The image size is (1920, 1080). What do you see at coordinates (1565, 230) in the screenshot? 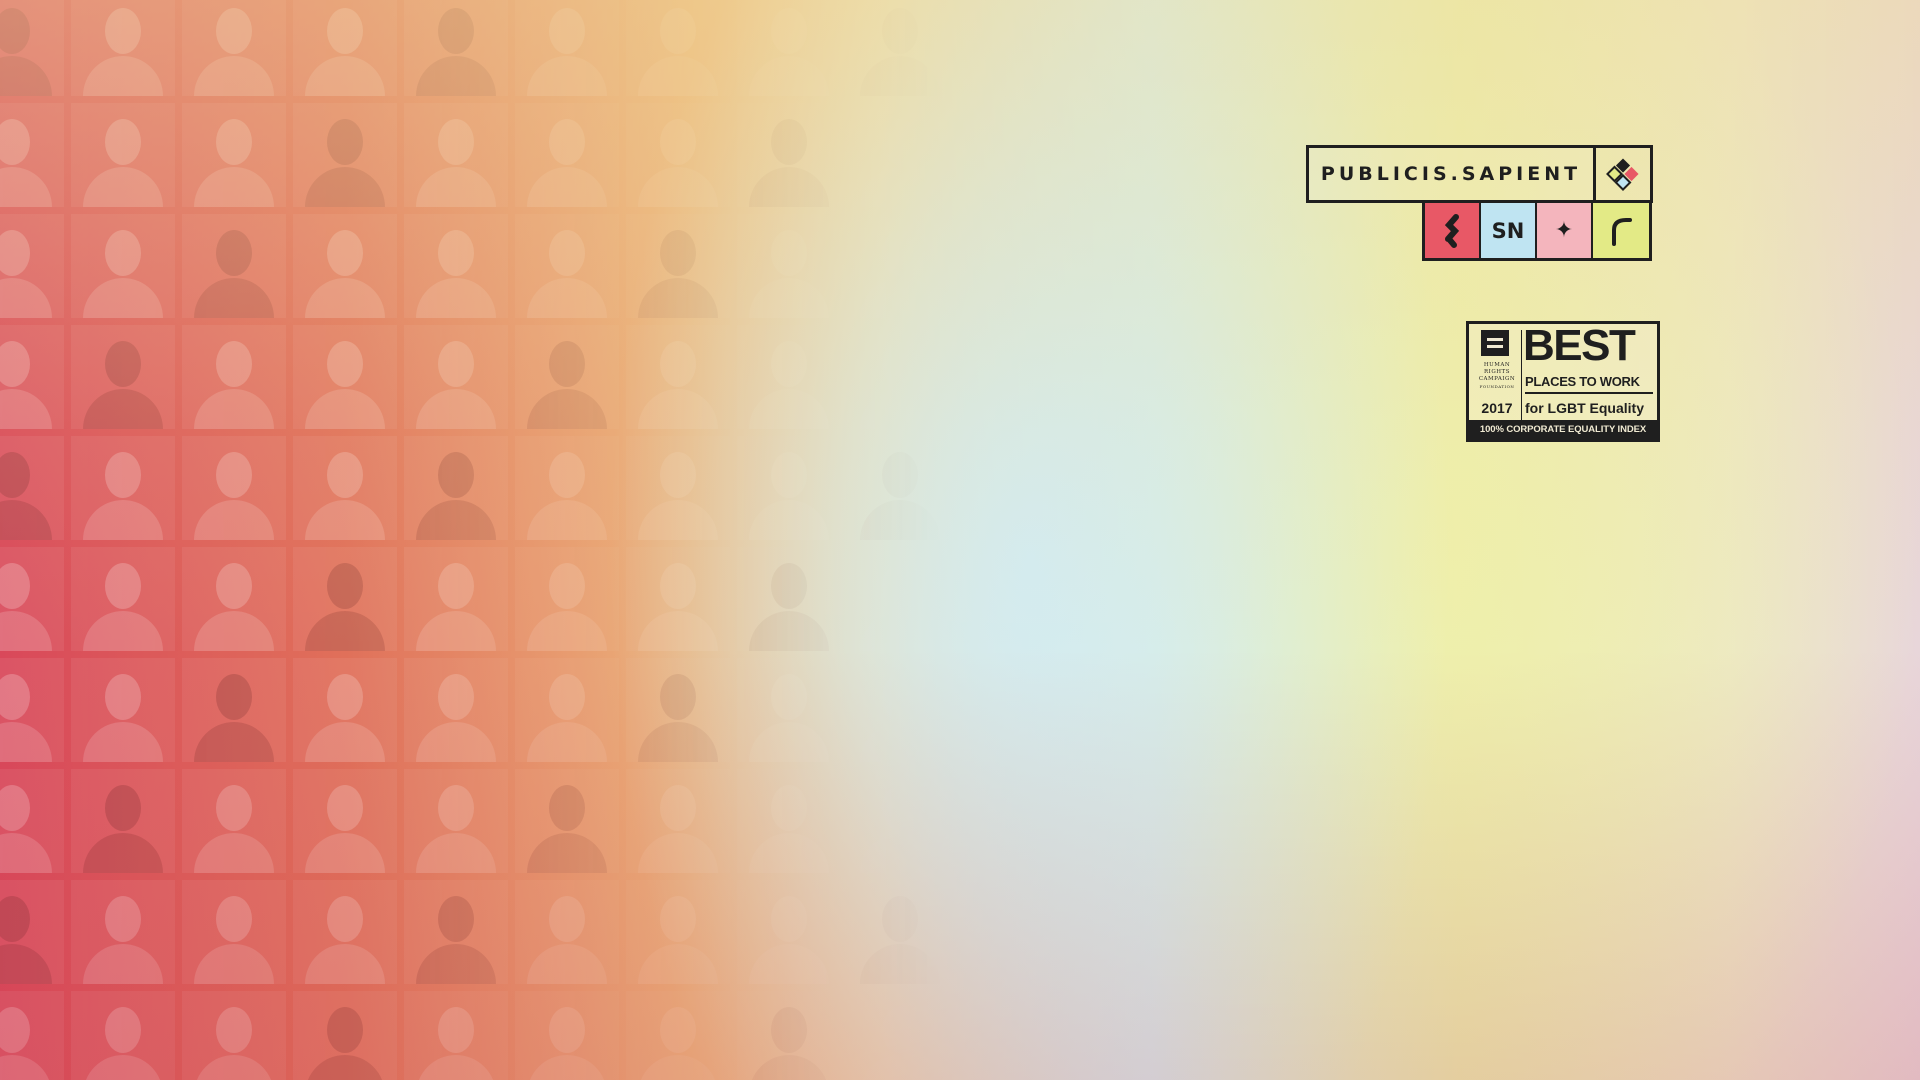
I see `sparkle-icon: ✦` at bounding box center [1565, 230].